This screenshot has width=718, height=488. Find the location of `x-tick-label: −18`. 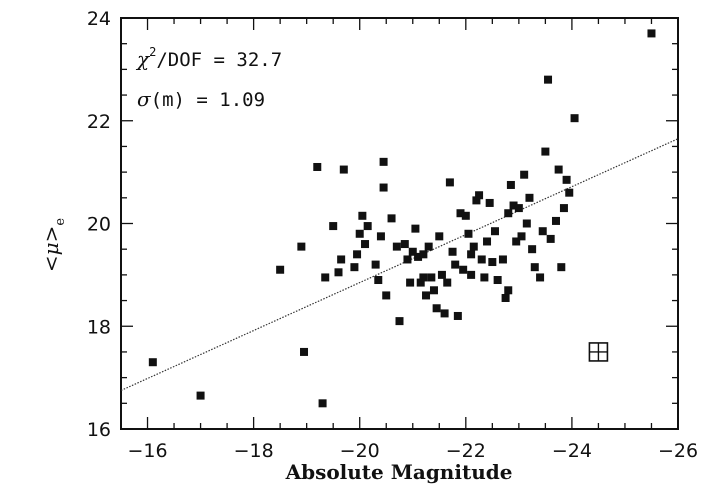

x-tick-label: −18 is located at coordinates (254, 451).